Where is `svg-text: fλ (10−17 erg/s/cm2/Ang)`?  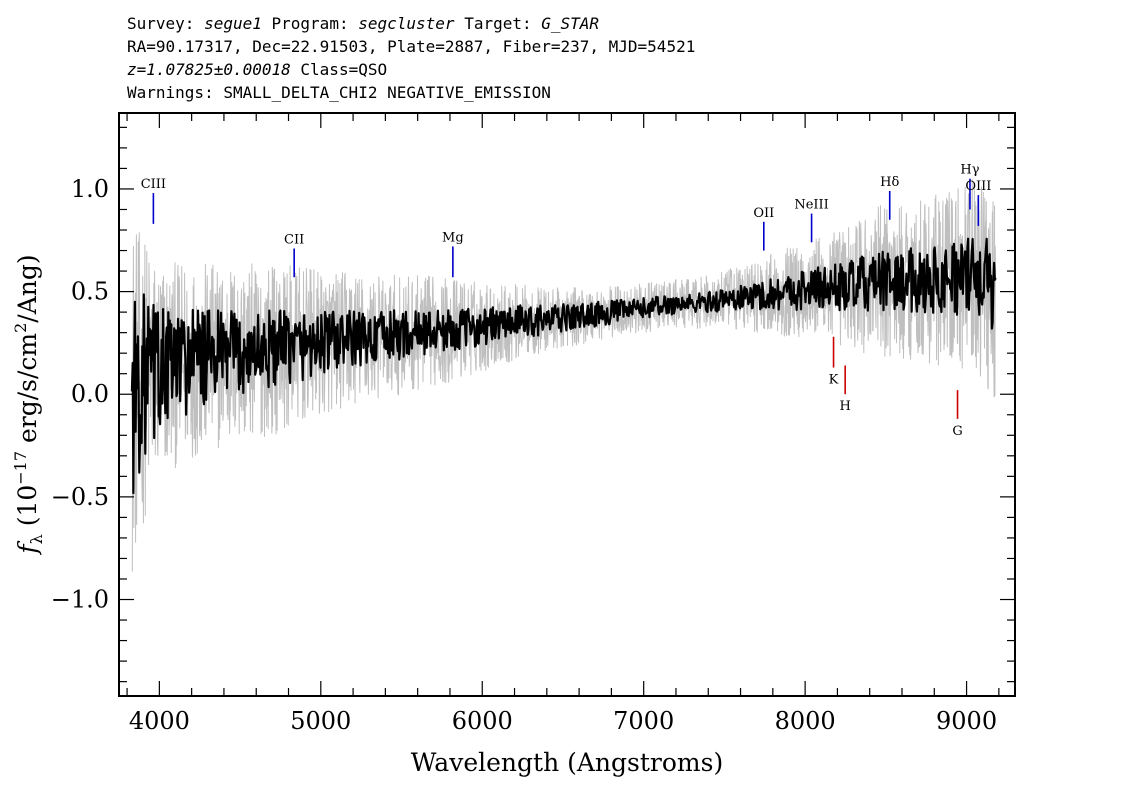
svg-text: fλ (10−17 erg/s/cm2/Ang) is located at coordinates (28, 404).